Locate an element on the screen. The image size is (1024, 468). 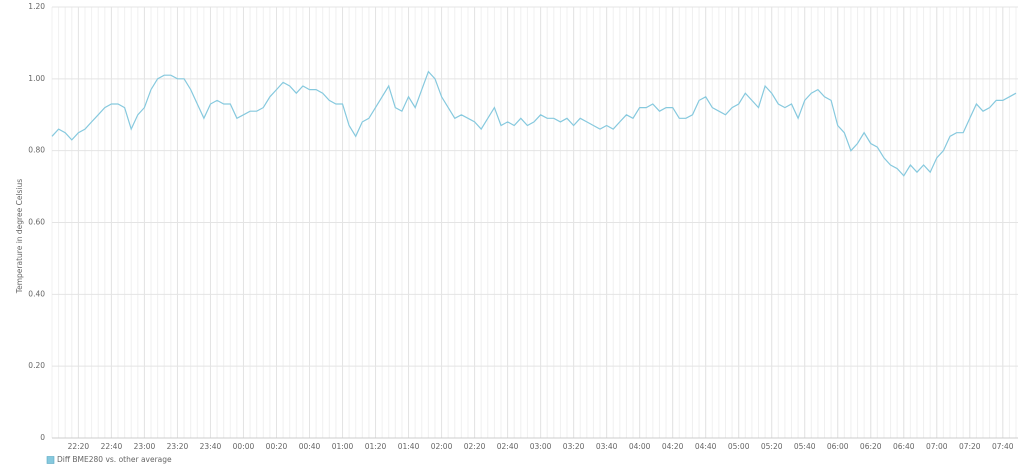
y-tick-label: 0.40 is located at coordinates (36, 293).